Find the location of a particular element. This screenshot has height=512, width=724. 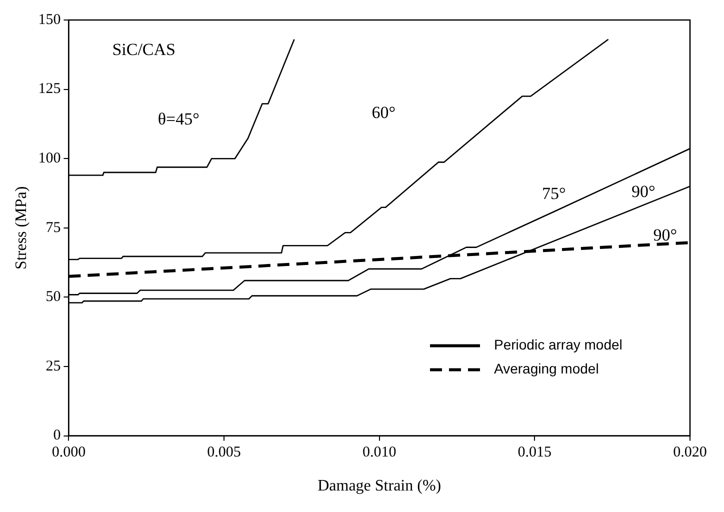

x-axis-title: Damage Strain (%) is located at coordinates (380, 486).